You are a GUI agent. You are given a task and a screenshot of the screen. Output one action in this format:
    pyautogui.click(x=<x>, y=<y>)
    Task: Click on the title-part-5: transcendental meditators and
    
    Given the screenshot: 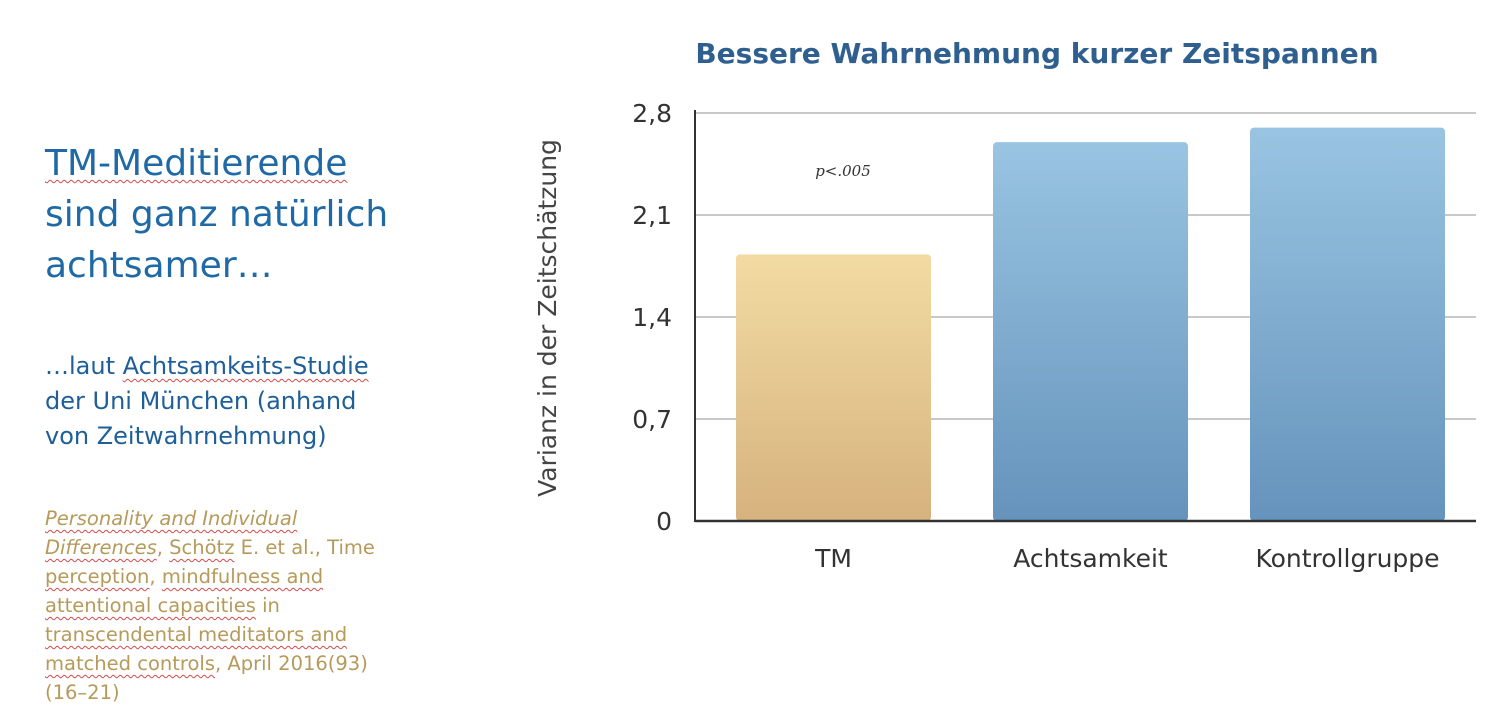 What is the action you would take?
    pyautogui.click(x=196, y=634)
    